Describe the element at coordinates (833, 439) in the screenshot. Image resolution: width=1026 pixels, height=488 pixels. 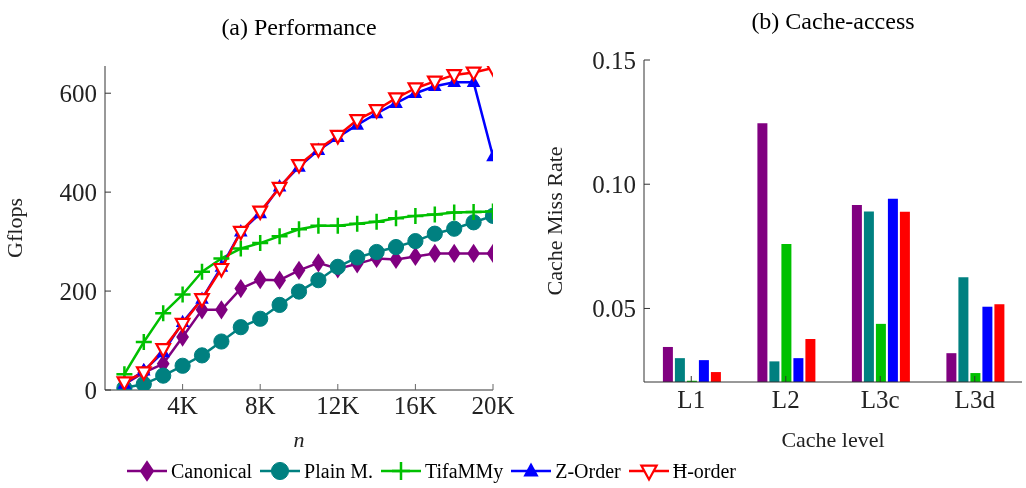
I see `x-axis-title: Cache level` at that location.